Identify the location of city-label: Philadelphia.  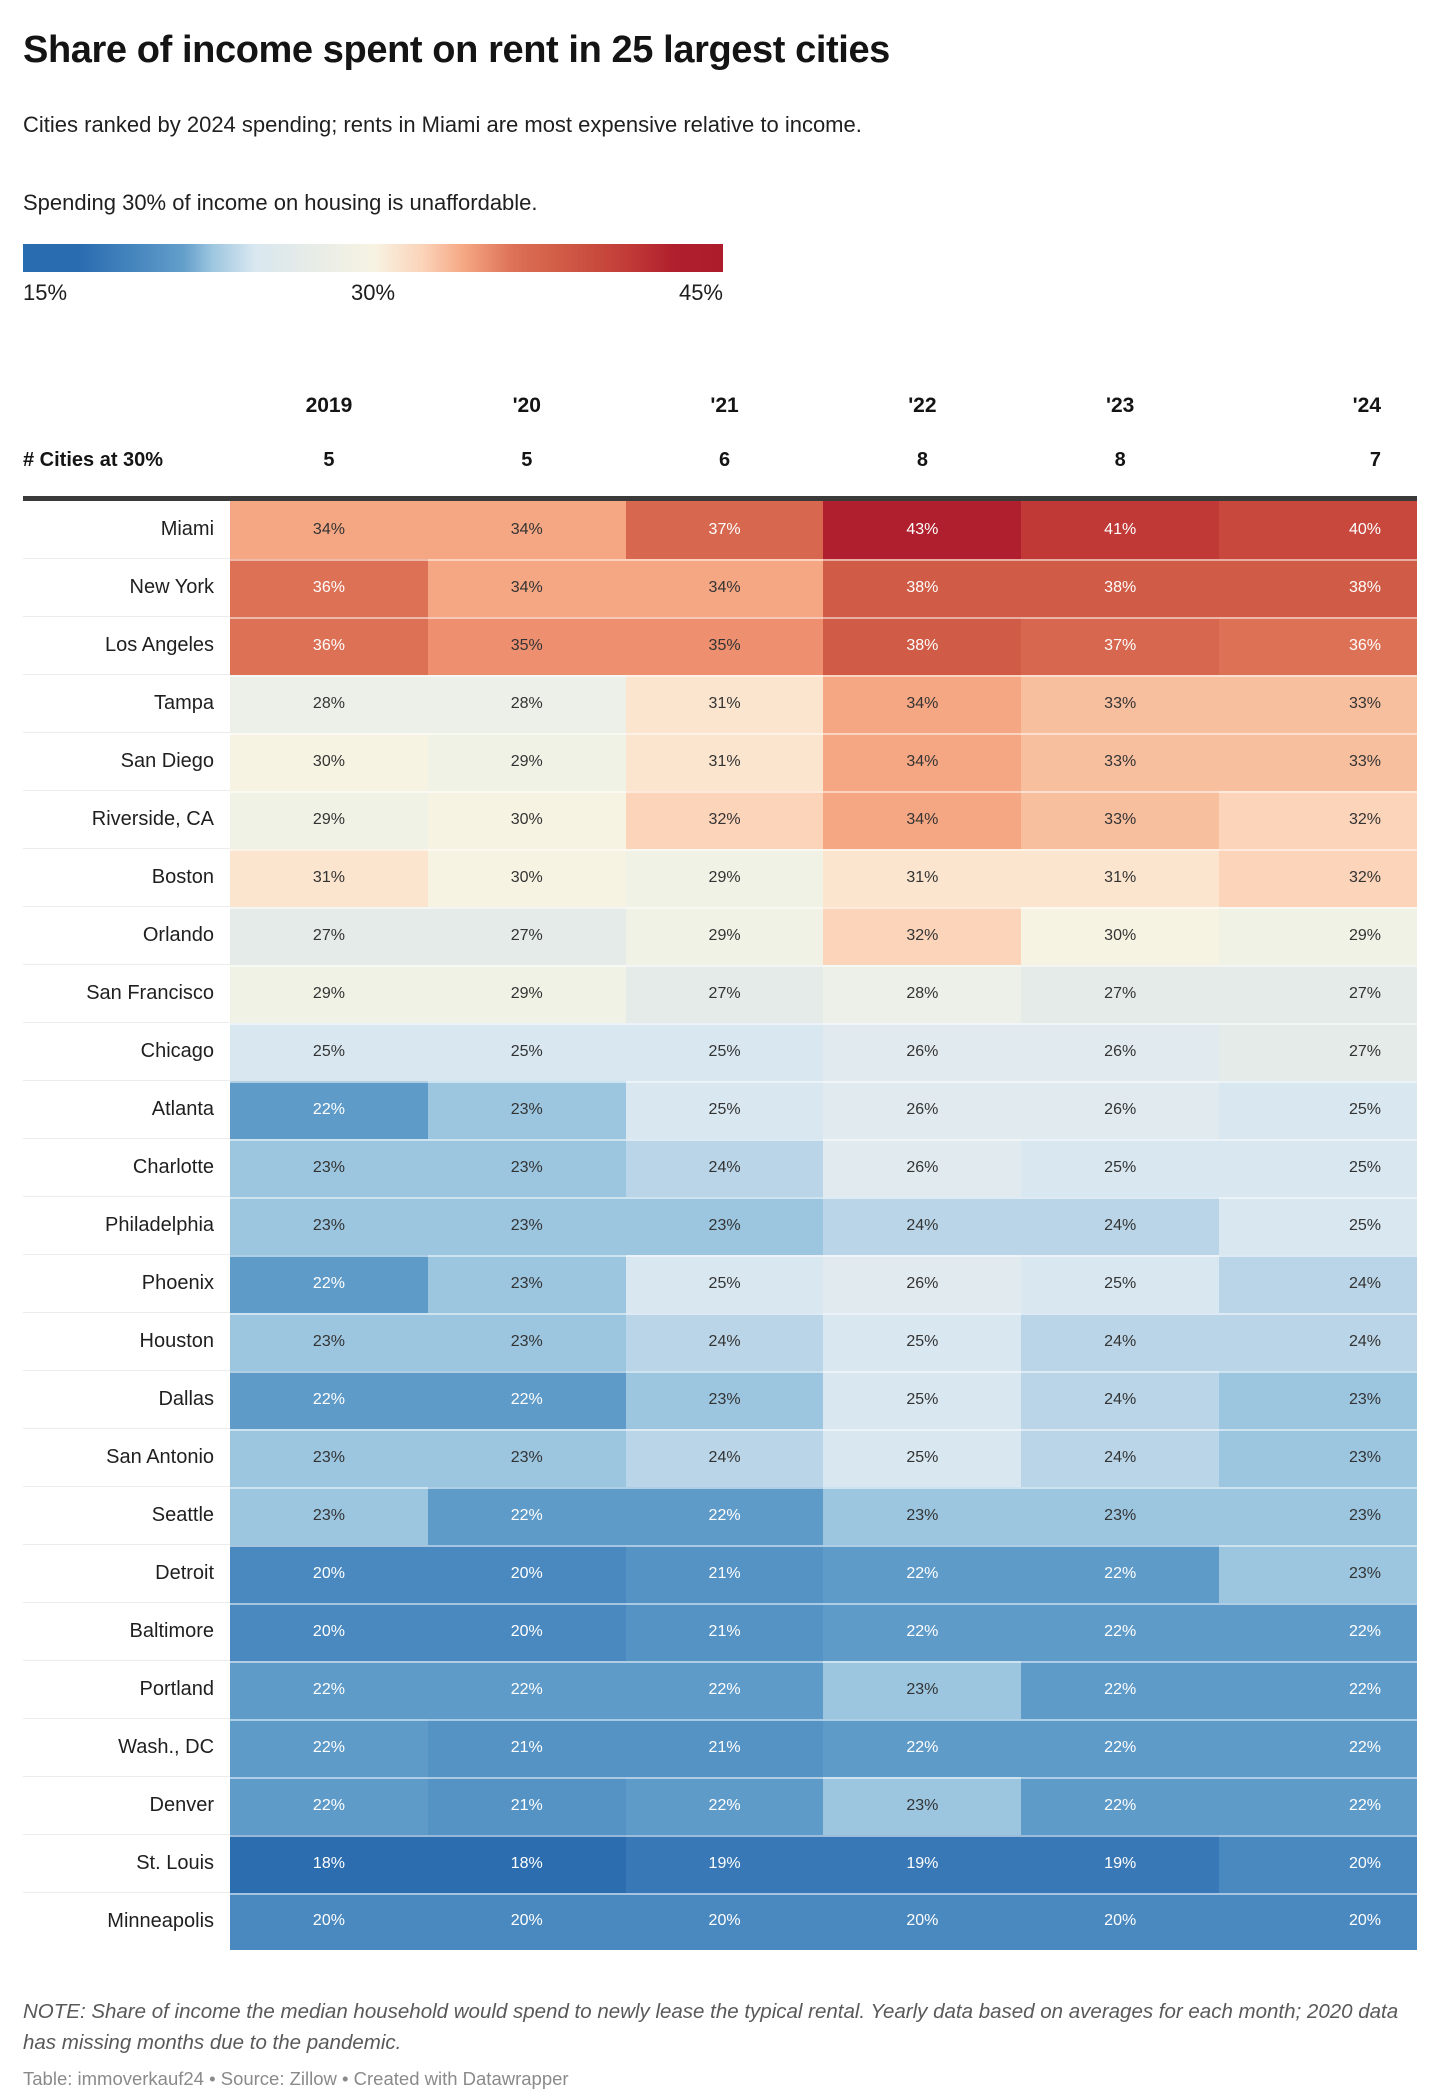
(127, 1225).